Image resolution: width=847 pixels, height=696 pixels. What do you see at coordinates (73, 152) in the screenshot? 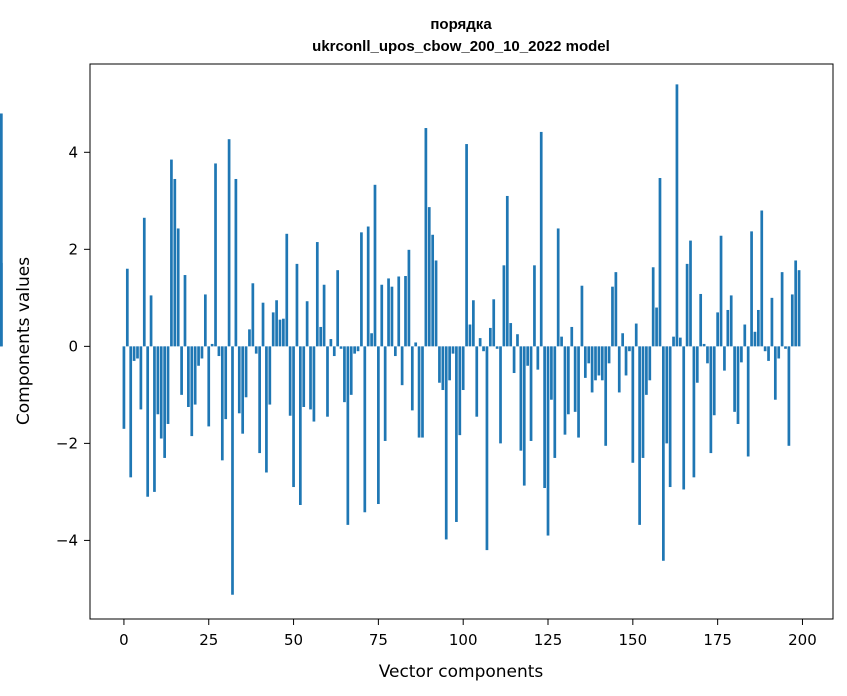
I see `y-tick-label: 4` at bounding box center [73, 152].